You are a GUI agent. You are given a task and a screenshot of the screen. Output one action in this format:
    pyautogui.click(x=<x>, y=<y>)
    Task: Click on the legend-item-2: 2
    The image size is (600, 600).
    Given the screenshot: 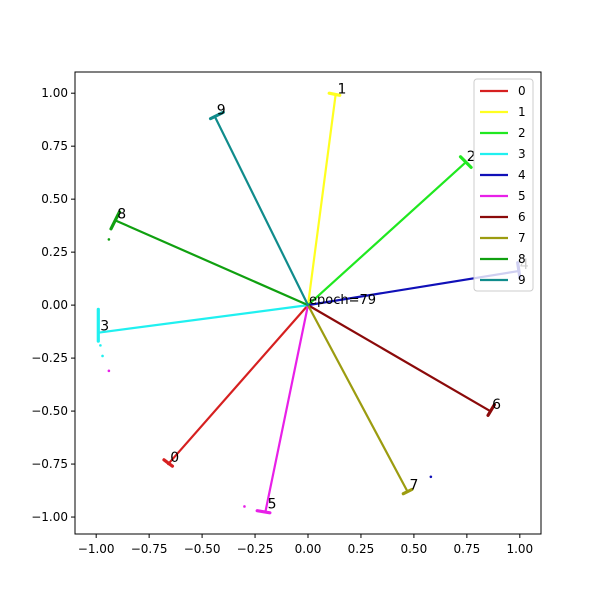 What is the action you would take?
    pyautogui.click(x=503, y=133)
    